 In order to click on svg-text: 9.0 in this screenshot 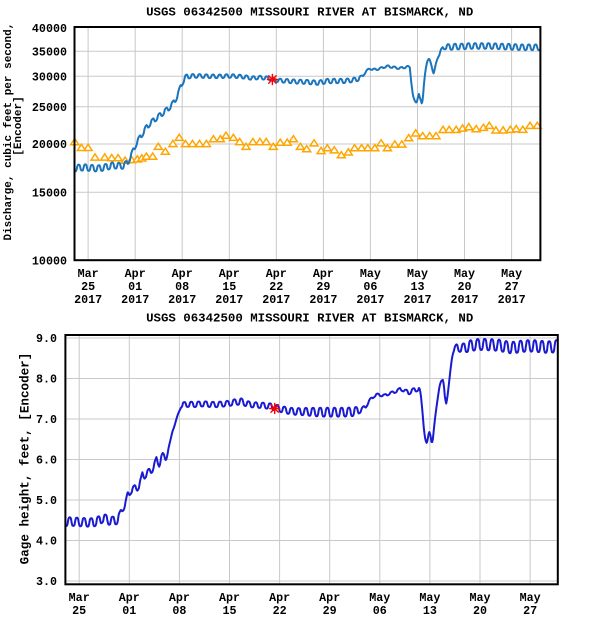, I will do `click(46, 339)`.